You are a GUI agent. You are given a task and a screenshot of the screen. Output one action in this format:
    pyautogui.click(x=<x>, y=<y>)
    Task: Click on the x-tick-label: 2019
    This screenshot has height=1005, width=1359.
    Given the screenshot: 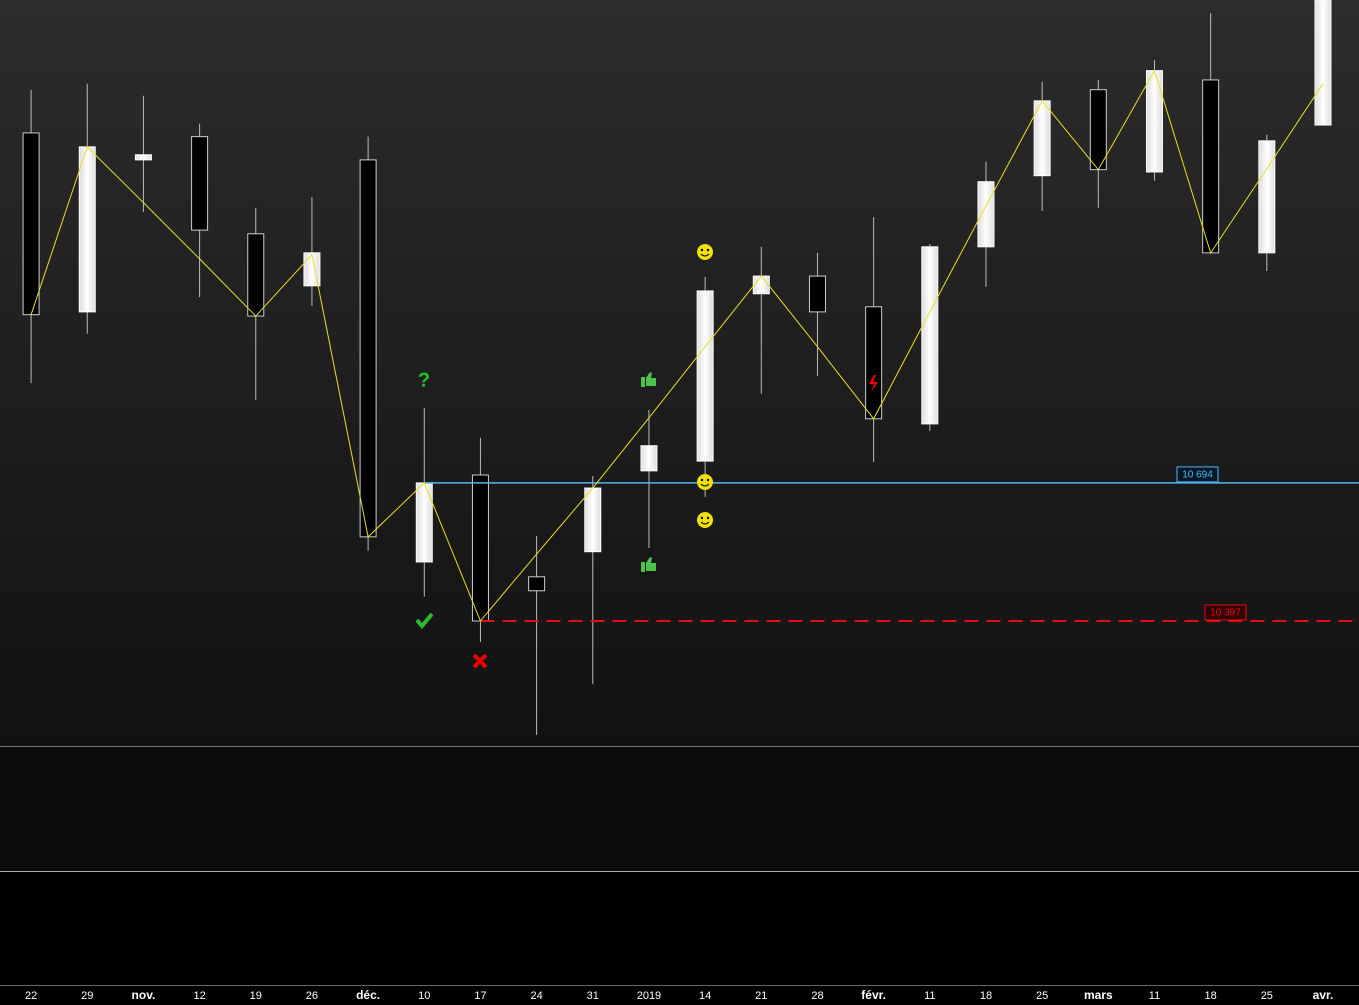 What is the action you would take?
    pyautogui.click(x=649, y=996)
    